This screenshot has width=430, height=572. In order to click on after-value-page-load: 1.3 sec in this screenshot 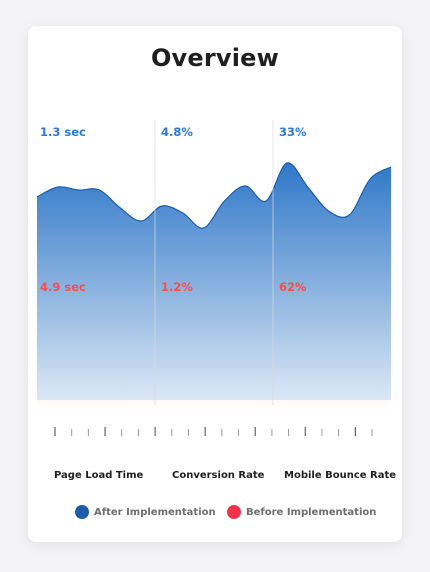, I will do `click(63, 132)`.